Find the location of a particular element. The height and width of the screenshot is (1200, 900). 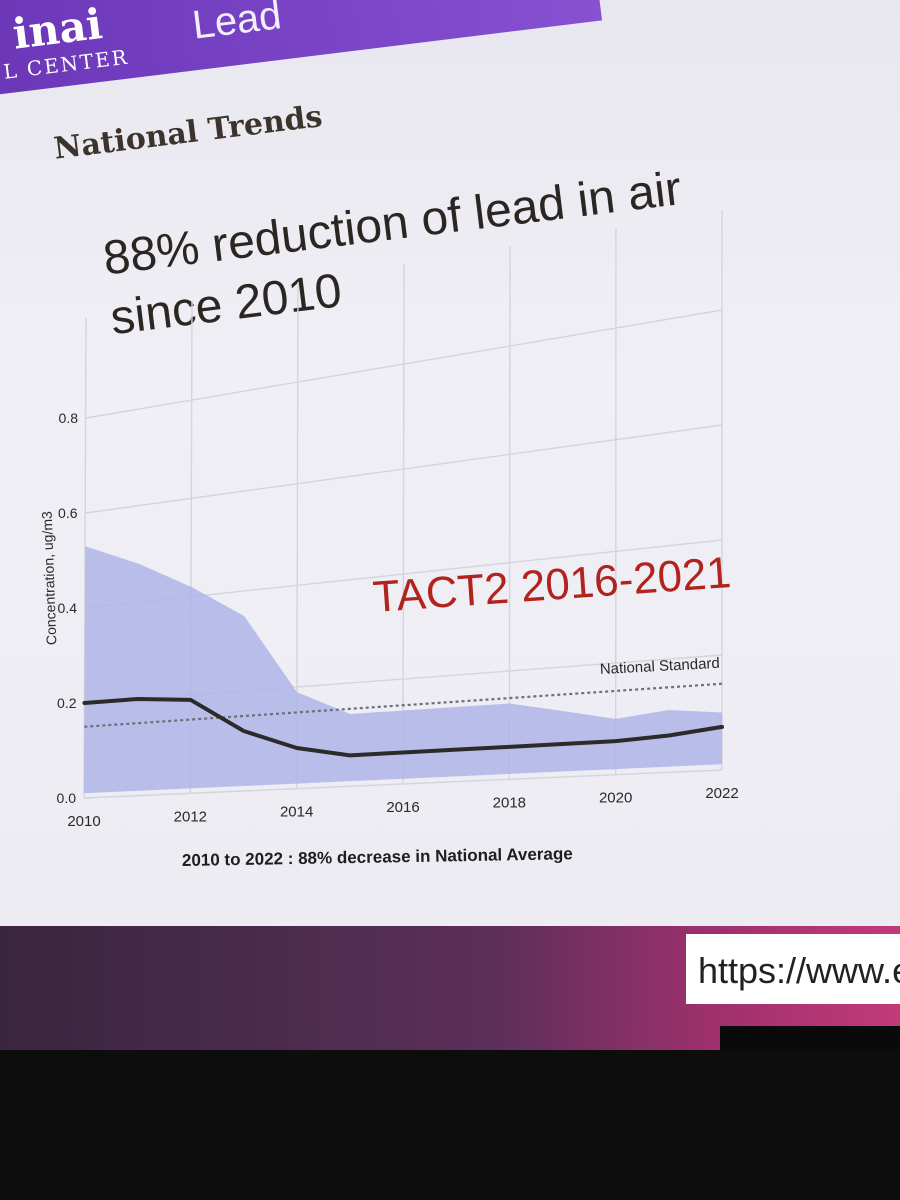

tact2-annotation: TACT2 2016-2021 is located at coordinates (551, 585).